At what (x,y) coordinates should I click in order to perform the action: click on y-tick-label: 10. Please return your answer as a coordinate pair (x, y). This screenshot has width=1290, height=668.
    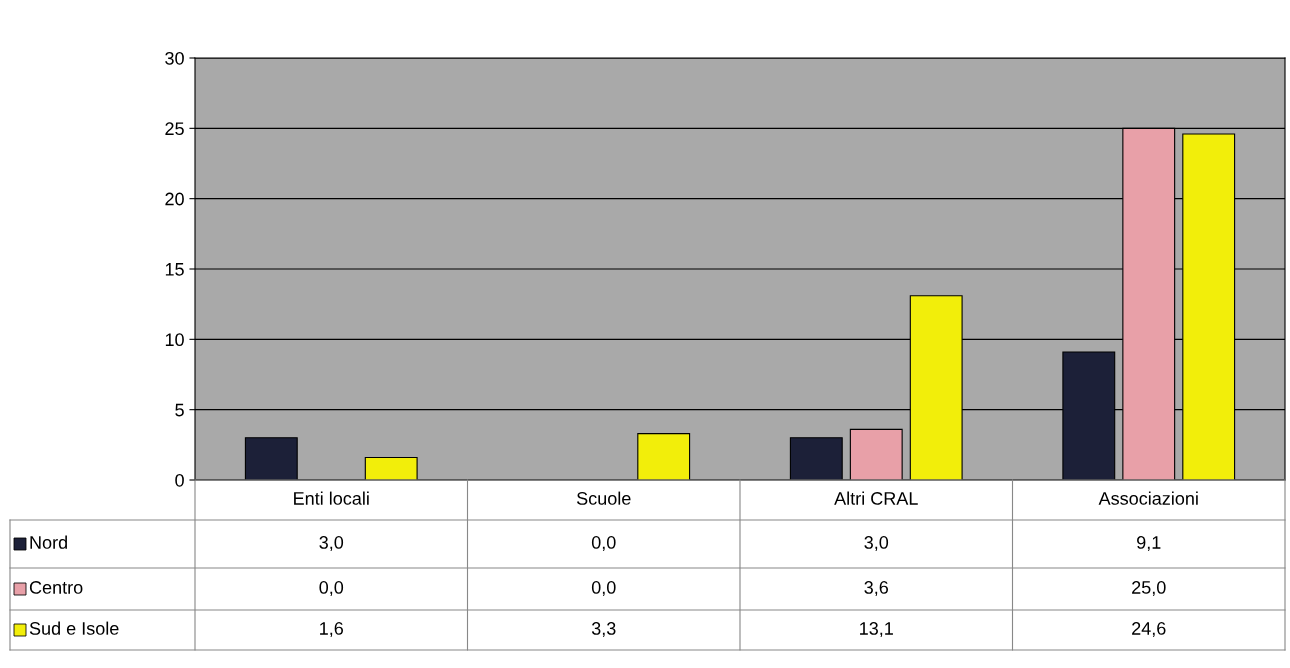
    Looking at the image, I should click on (174, 340).